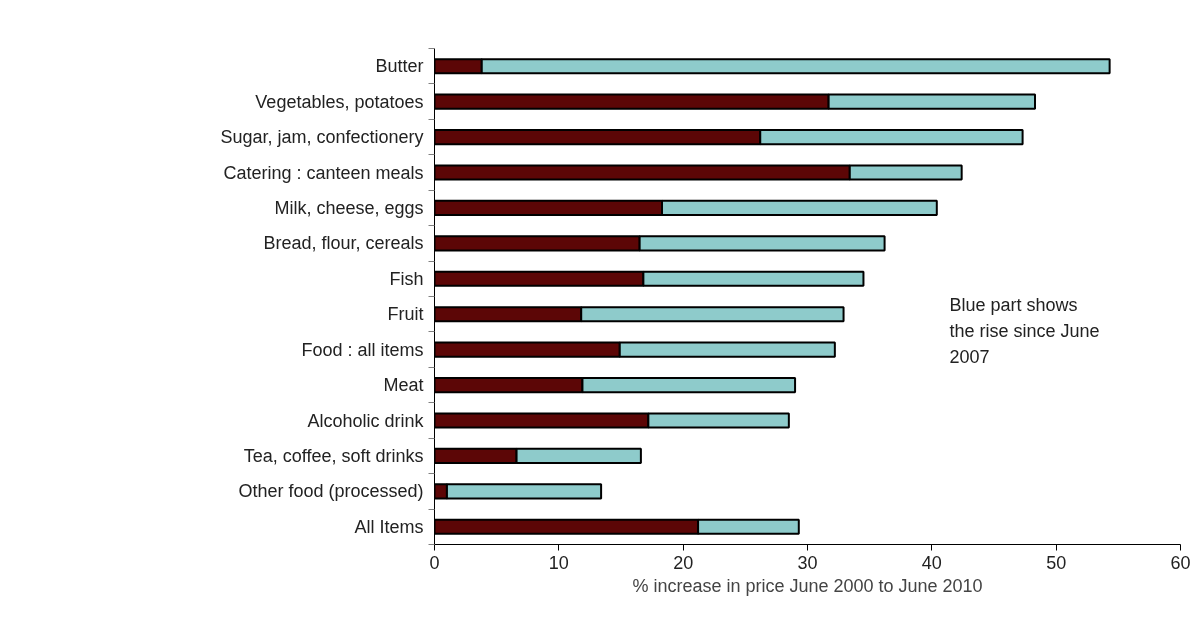 This screenshot has width=1200, height=621. I want to click on y-tick-label: Tea, coffee, soft drinks, so click(333, 455).